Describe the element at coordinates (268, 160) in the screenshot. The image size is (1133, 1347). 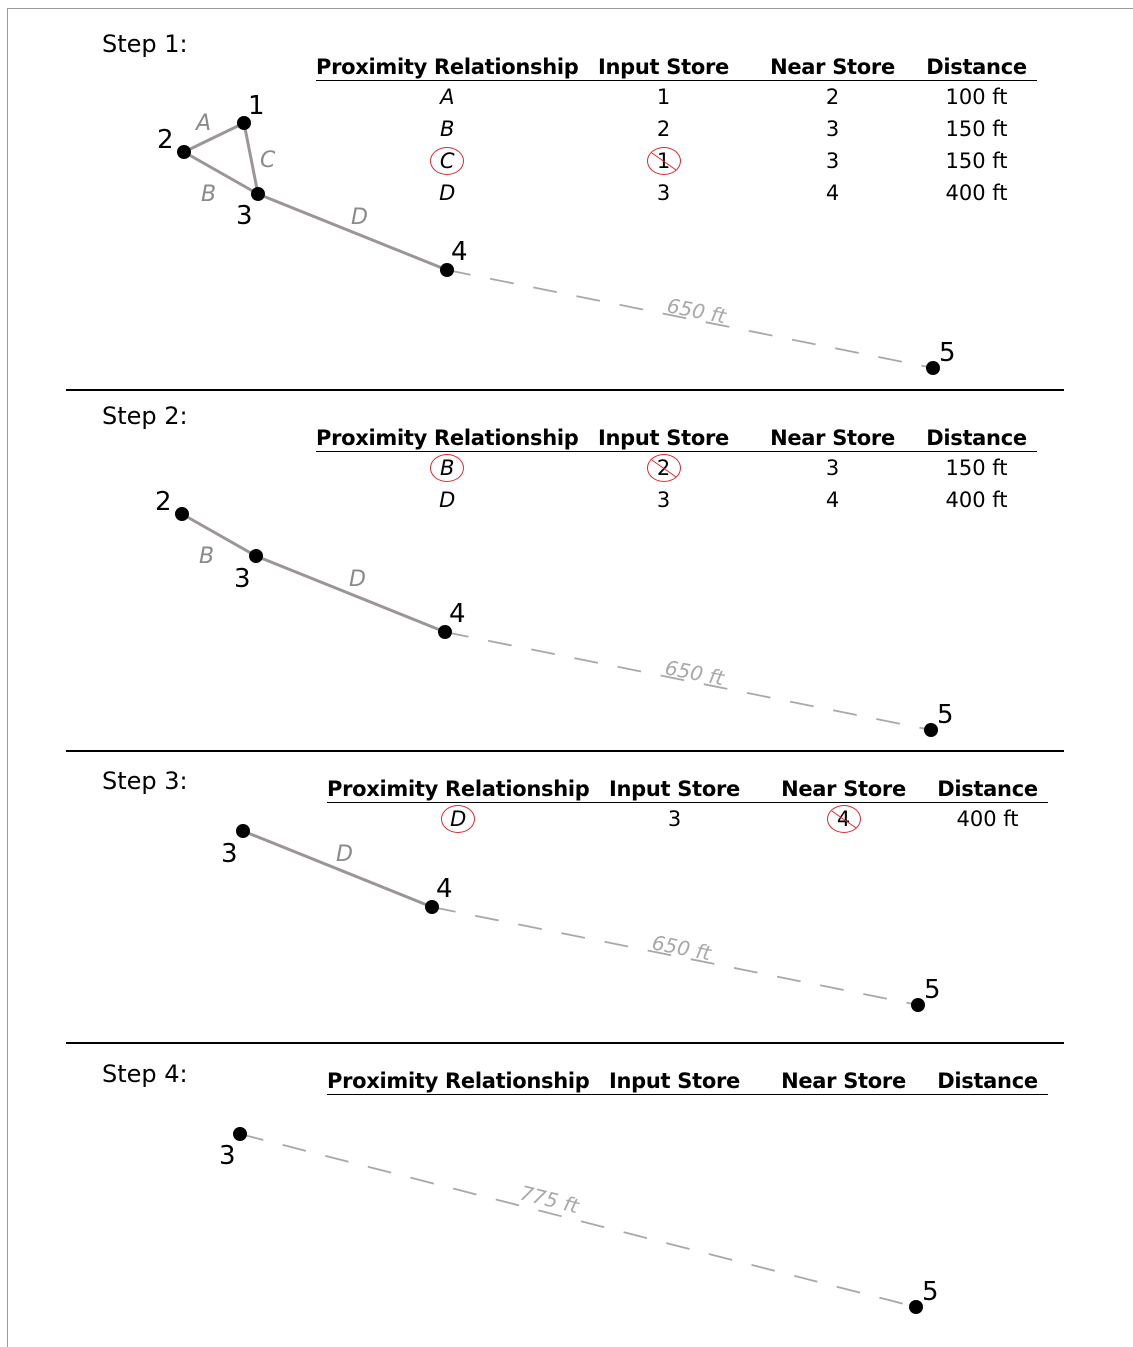
I see `edge-label-c: C` at that location.